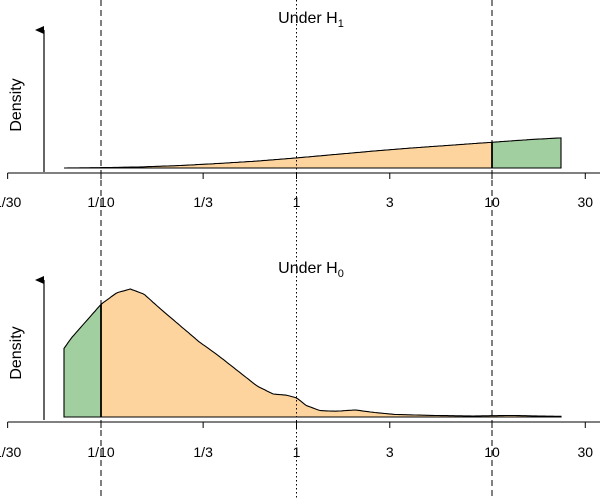 The image size is (600, 500). I want to click on panel-title-h1: Under H1, so click(311, 20).